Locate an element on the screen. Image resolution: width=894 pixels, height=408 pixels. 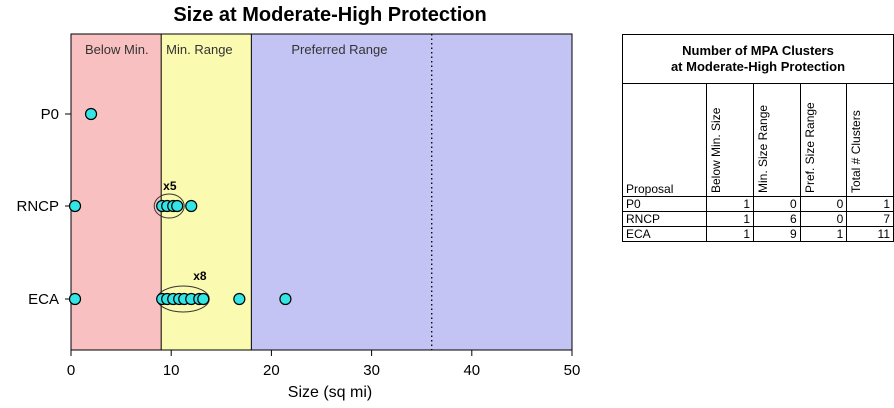
cell-min-range: 6 is located at coordinates (777, 219).